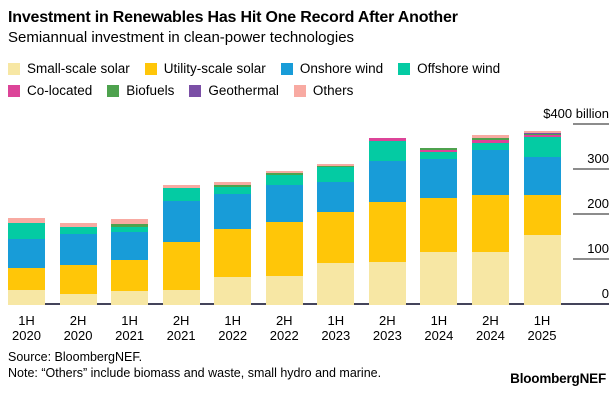  What do you see at coordinates (26, 261) in the screenshot?
I see `bar-1h-2020` at bounding box center [26, 261].